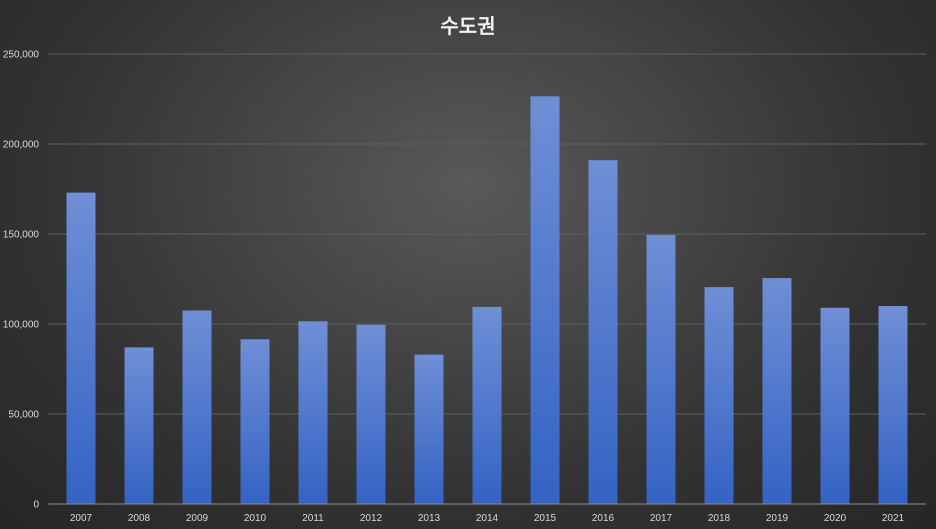  Describe the element at coordinates (21, 145) in the screenshot. I see `y-tick-label: 200,000` at that location.